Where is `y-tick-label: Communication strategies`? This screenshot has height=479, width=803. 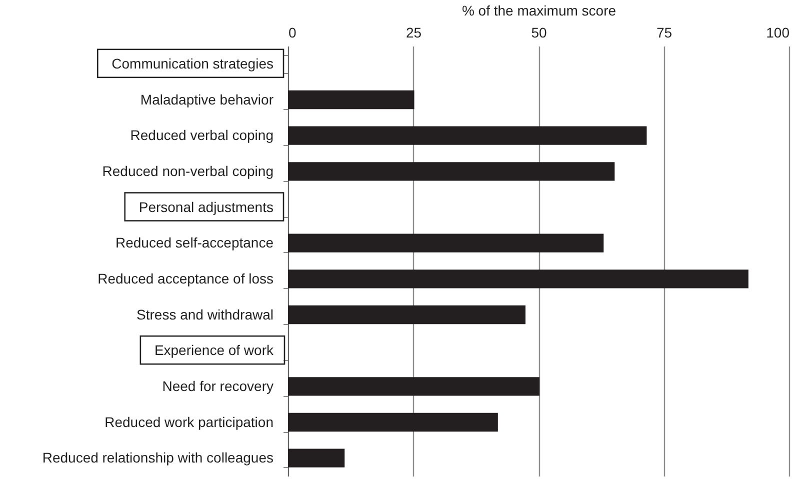
y-tick-label: Communication strategies is located at coordinates (193, 63).